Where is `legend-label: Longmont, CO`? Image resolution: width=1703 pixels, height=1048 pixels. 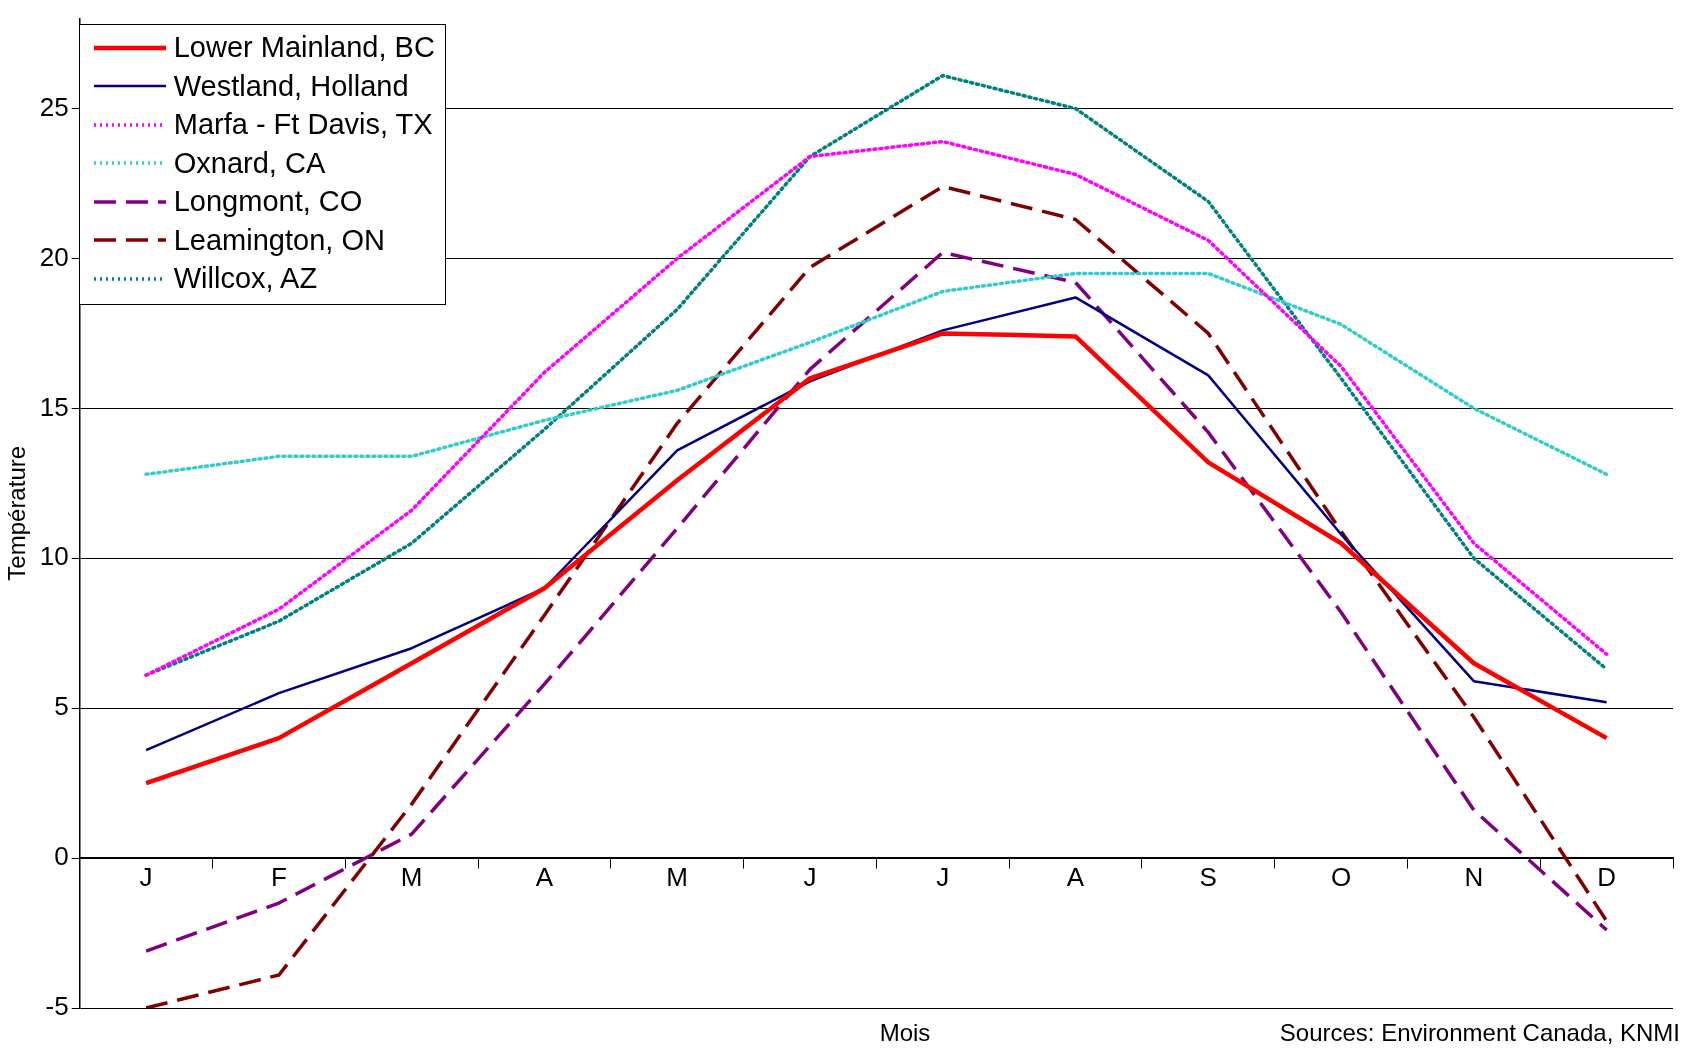
legend-label: Longmont, CO is located at coordinates (268, 202).